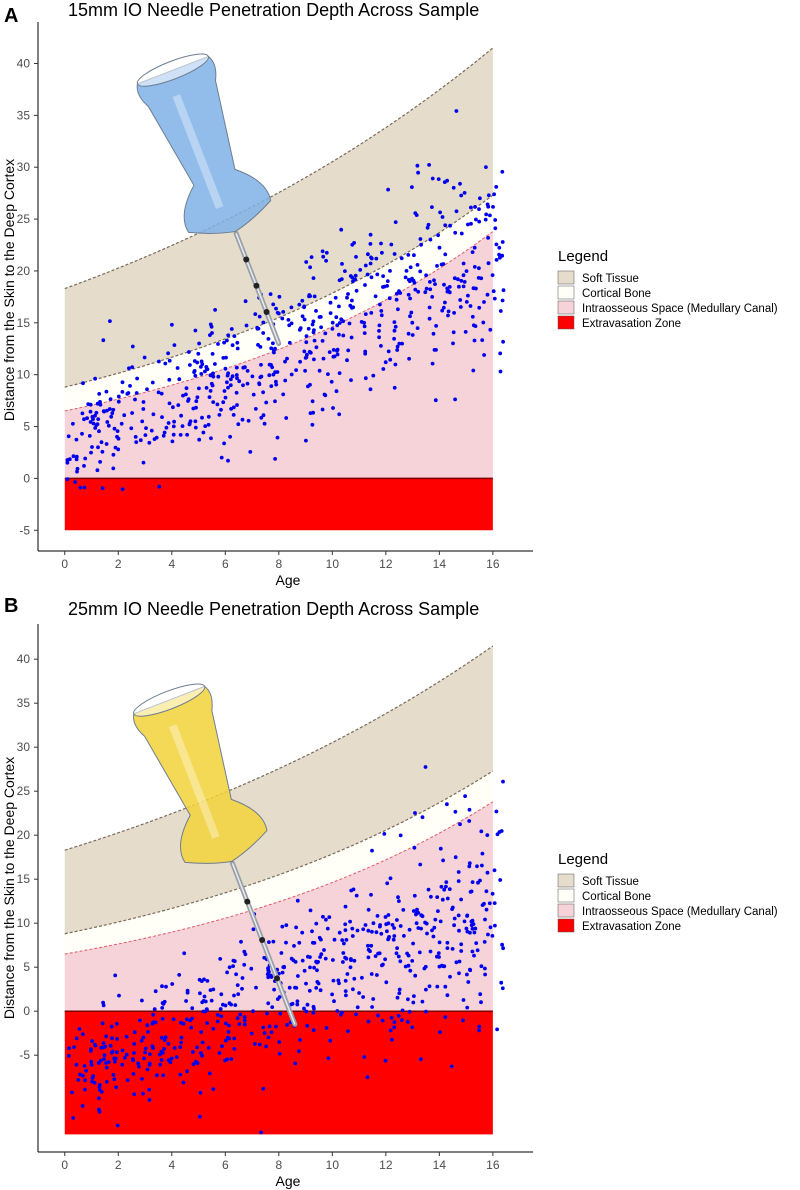 The image size is (800, 1190). Describe the element at coordinates (246, 259) in the screenshot. I see `panel-a-needle-marker` at that location.